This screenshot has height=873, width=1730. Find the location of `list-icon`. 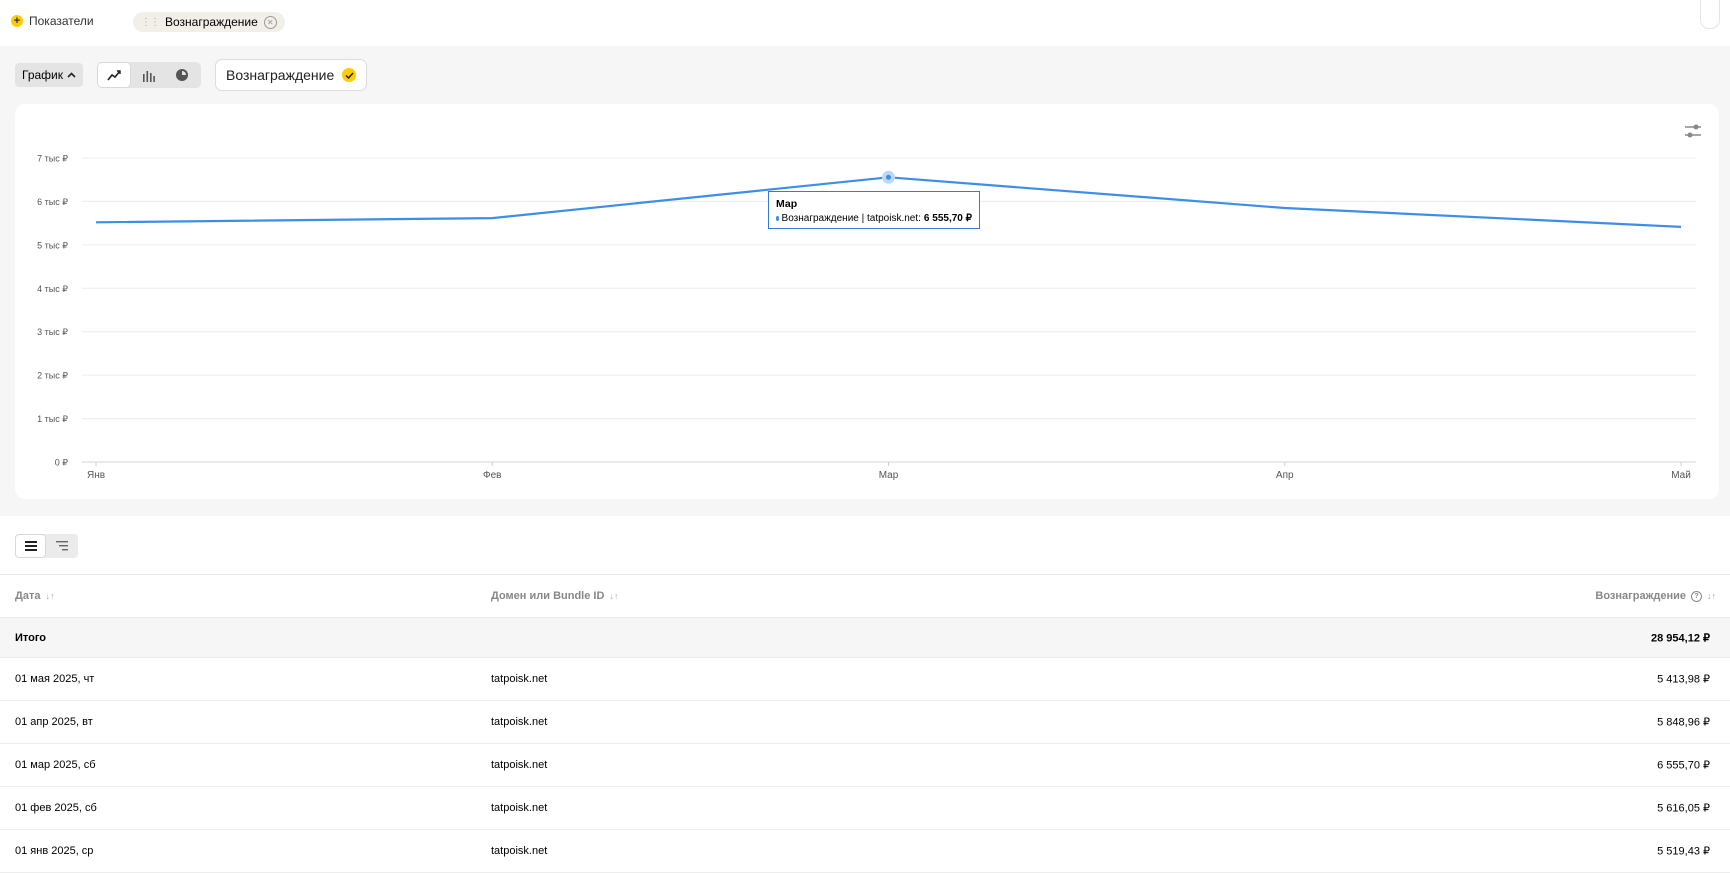

list-icon is located at coordinates (30, 546).